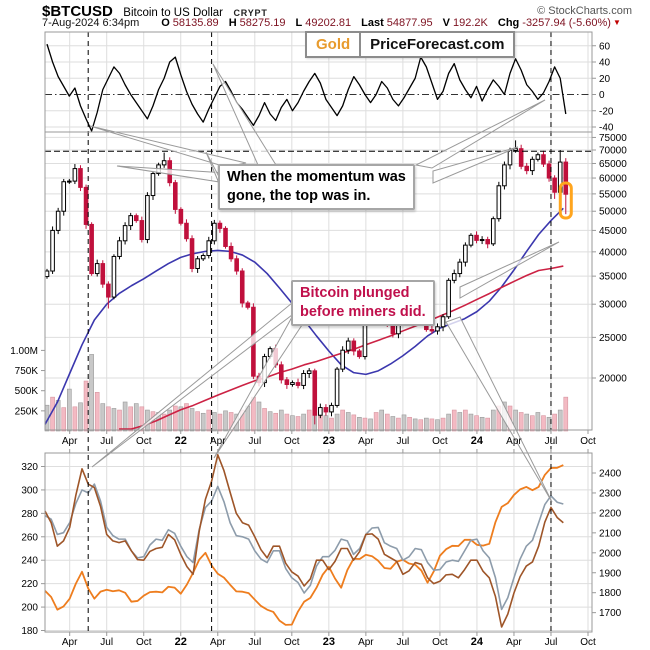 The width and height of the screenshot is (650, 650). I want to click on momentum-annotation-line2: gone, the top was in., so click(299, 196).